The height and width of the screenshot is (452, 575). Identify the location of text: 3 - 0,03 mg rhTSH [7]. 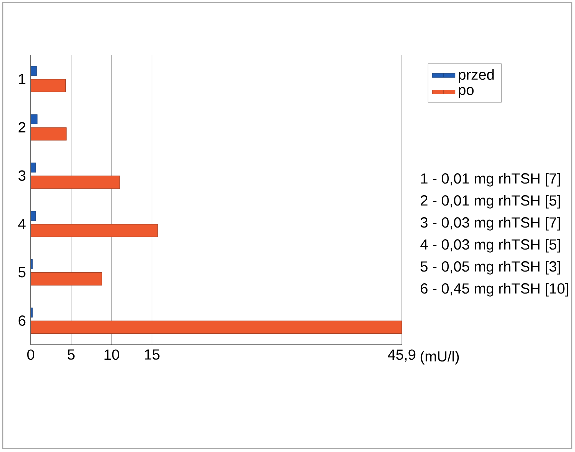
(490, 224).